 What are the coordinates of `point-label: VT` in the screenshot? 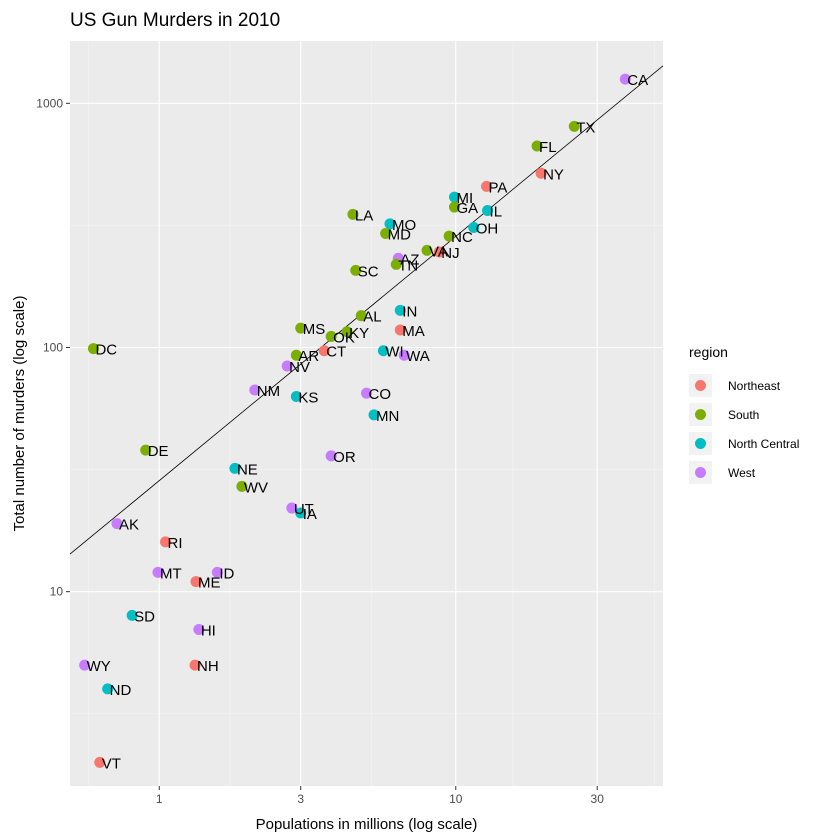 It's located at (111, 763).